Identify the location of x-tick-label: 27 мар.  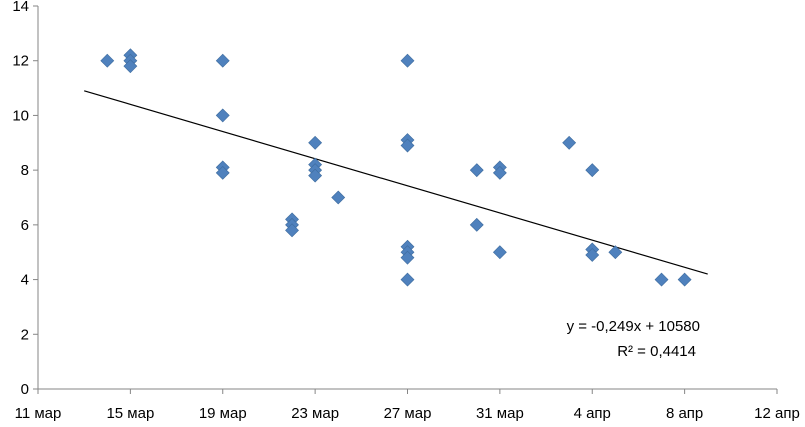
(408, 413).